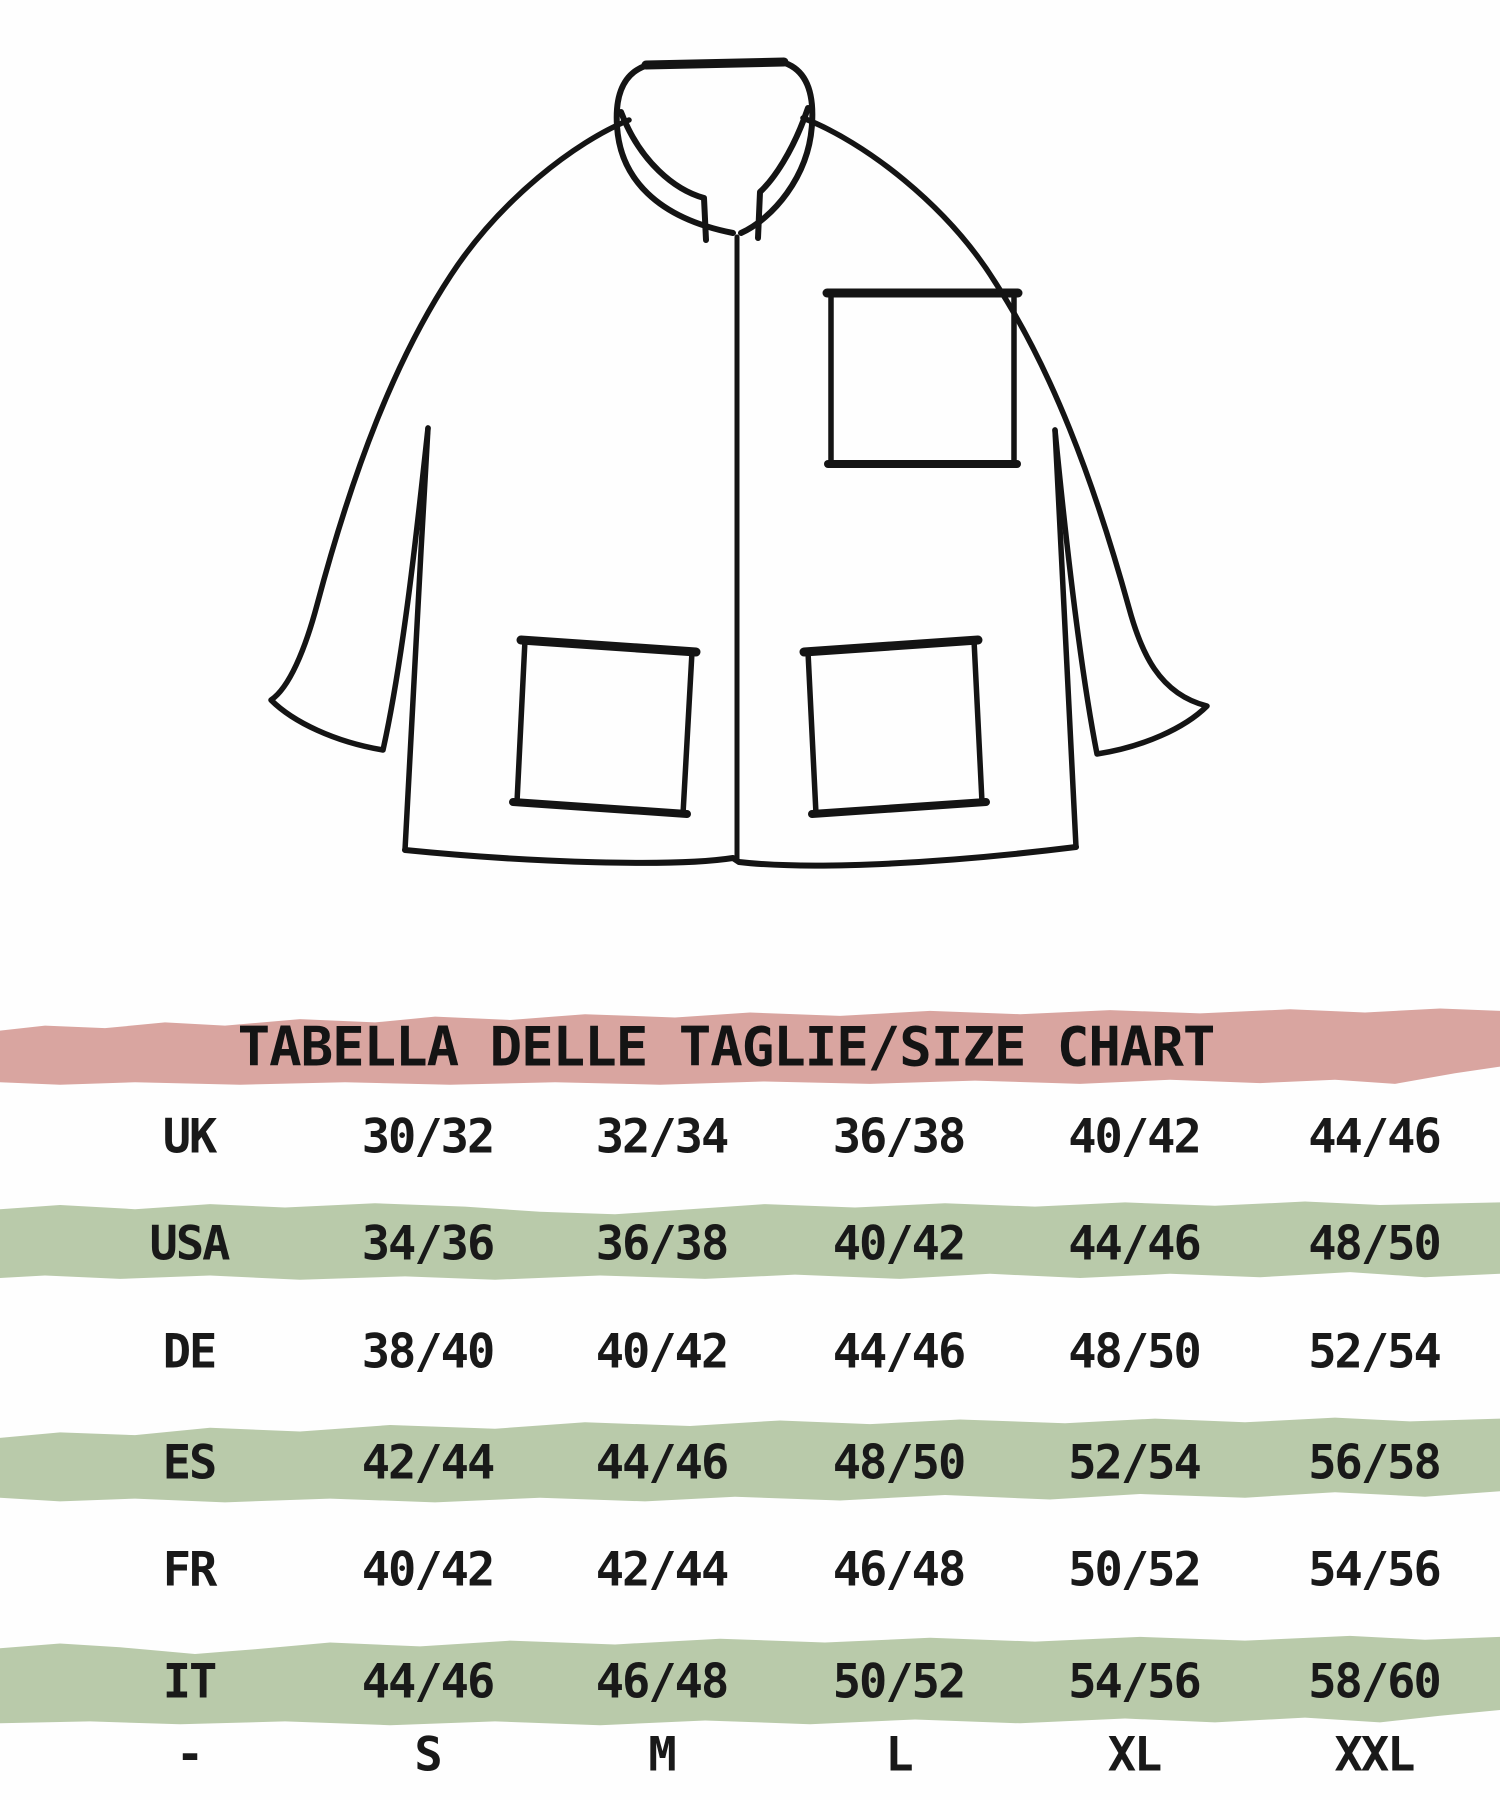 The width and height of the screenshot is (1500, 1800). What do you see at coordinates (663, 176) in the screenshot?
I see `collar-inner-left` at bounding box center [663, 176].